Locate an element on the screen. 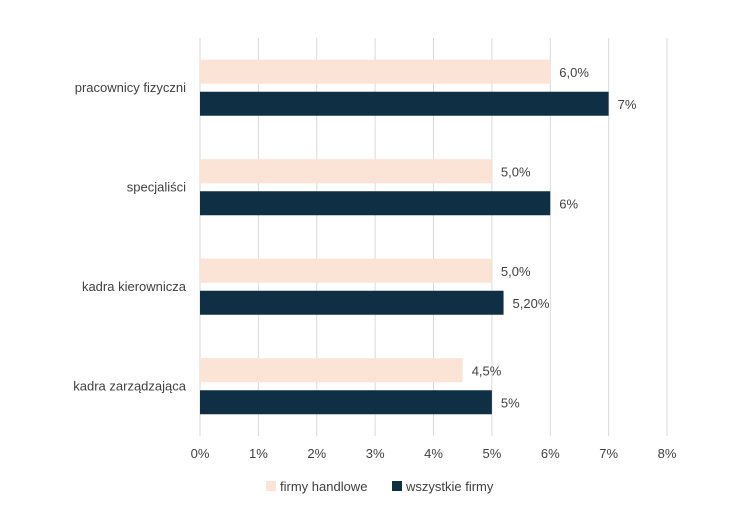 The image size is (747, 520). data-label: 7% is located at coordinates (627, 104).